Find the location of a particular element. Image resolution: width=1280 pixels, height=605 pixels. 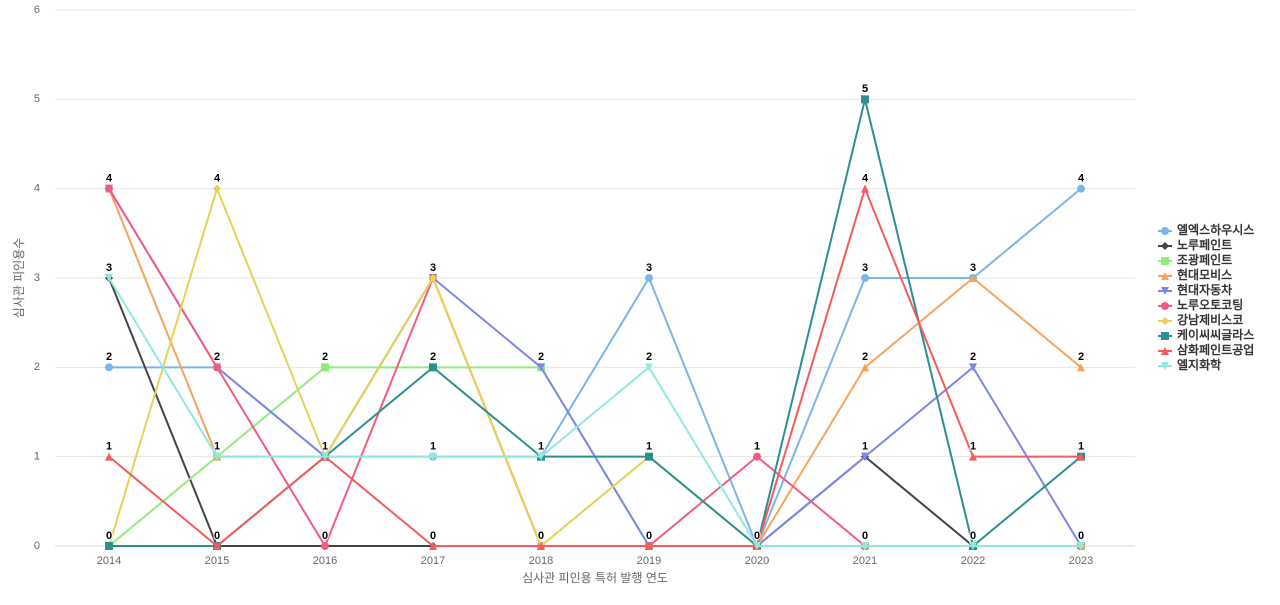

x-tick-label: 2023 is located at coordinates (1081, 561).